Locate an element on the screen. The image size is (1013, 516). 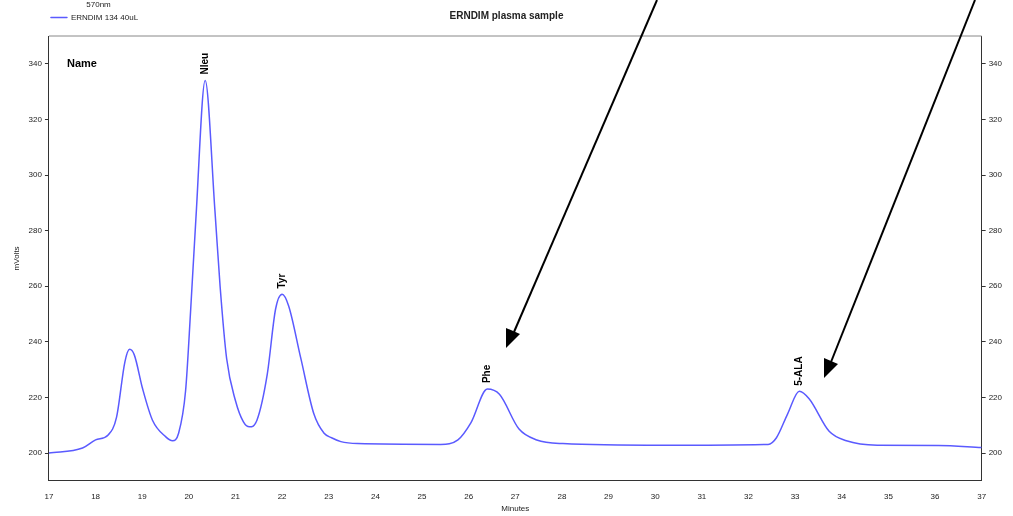
y2-tick-label: 260 is located at coordinates (995, 286).